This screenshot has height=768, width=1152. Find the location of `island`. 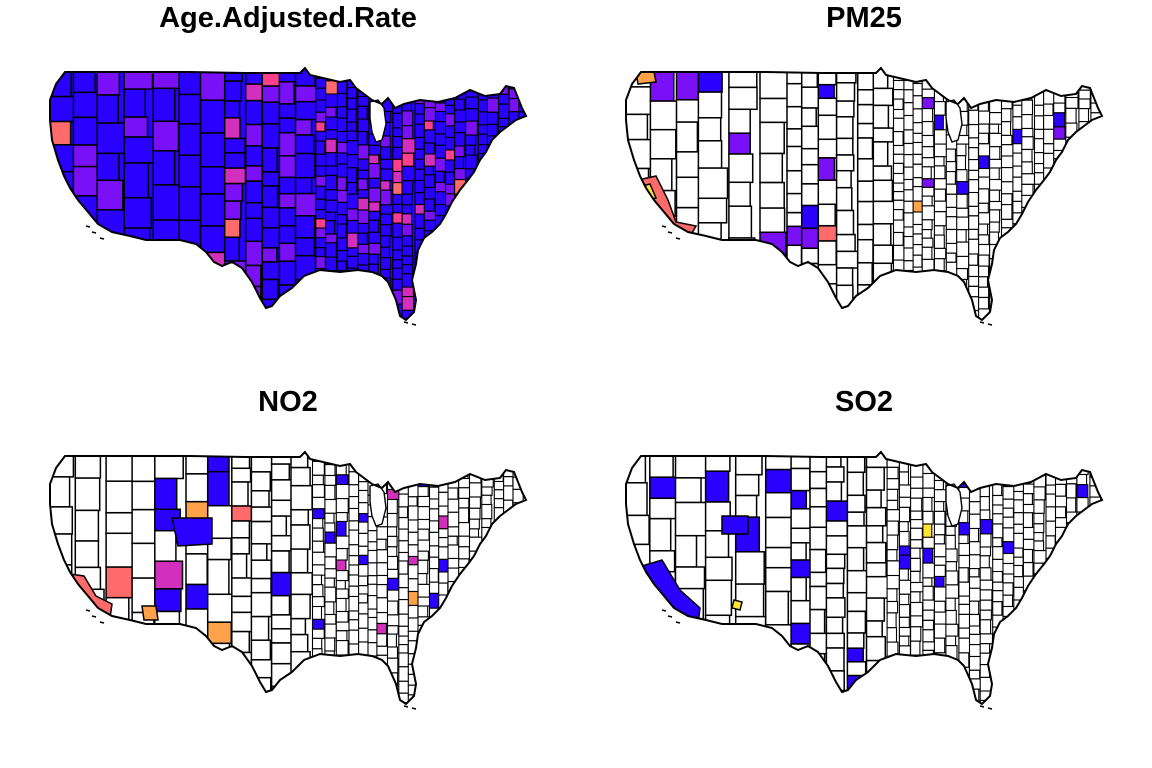

island is located at coordinates (414, 708).